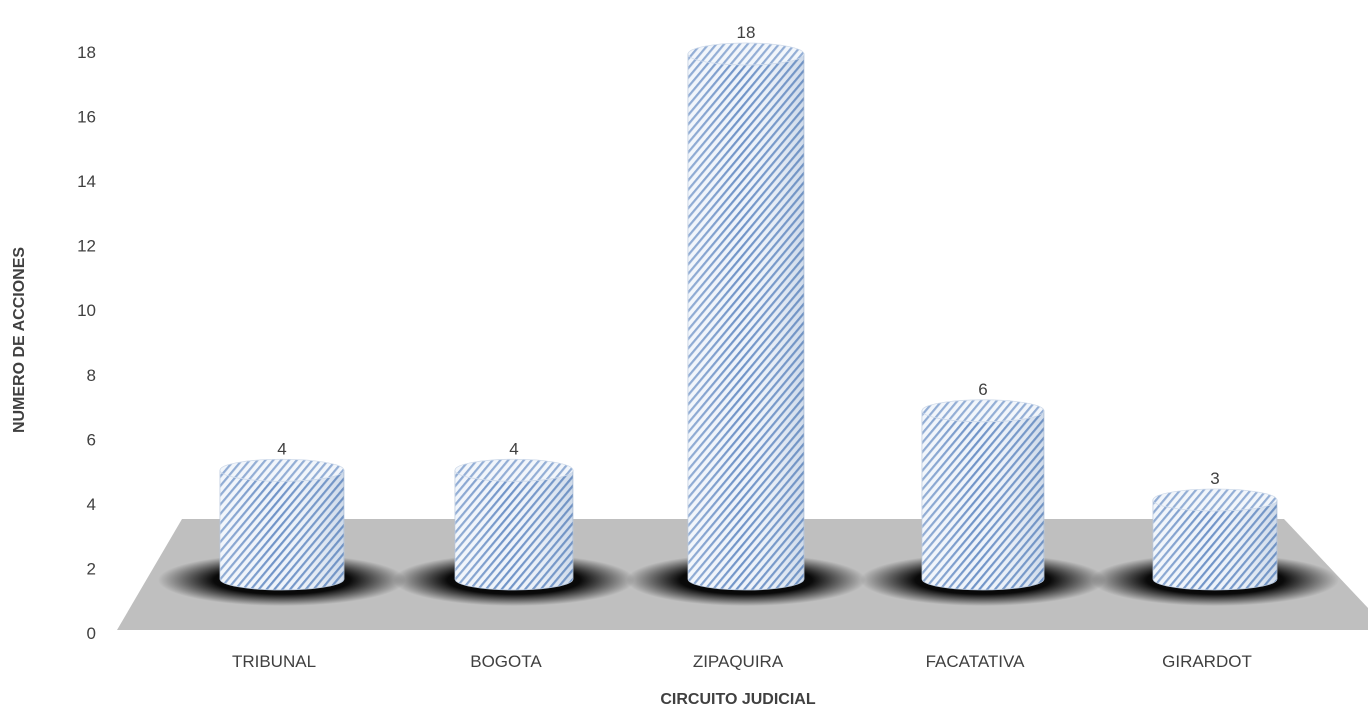 The image size is (1368, 709). What do you see at coordinates (737, 699) in the screenshot?
I see `x-axis-title: CIRCUITO JUDICIAL` at bounding box center [737, 699].